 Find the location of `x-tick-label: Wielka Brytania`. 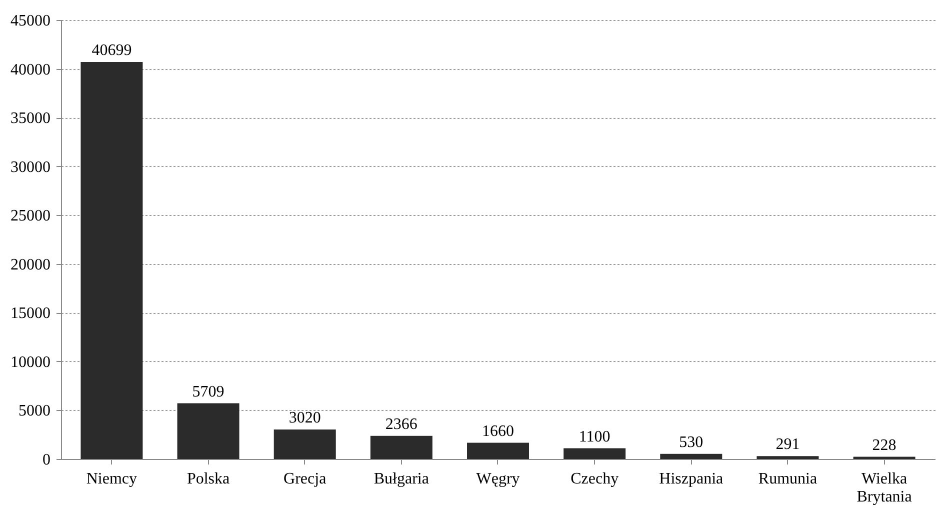

x-tick-label: Wielka Brytania is located at coordinates (884, 488).